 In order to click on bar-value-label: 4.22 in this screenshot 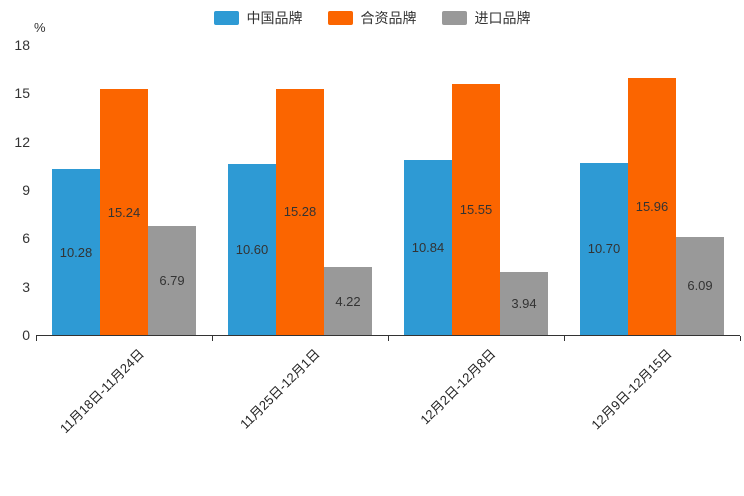, I will do `click(348, 301)`.